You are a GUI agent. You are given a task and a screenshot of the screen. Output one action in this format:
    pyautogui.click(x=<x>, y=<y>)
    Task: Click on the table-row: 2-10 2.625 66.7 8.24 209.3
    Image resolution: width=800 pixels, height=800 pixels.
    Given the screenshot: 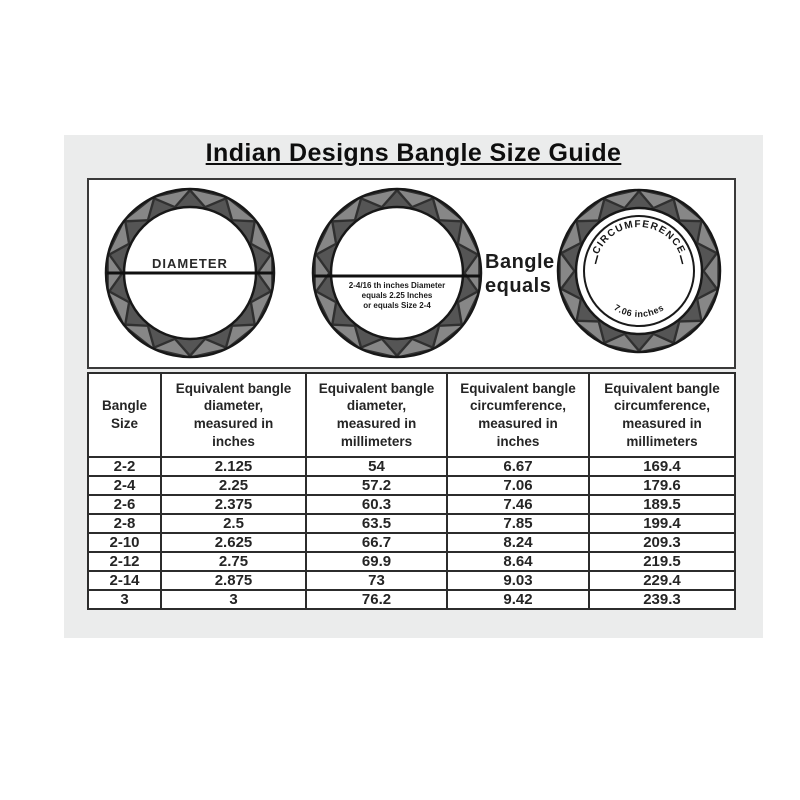 What is the action you would take?
    pyautogui.click(x=411, y=542)
    